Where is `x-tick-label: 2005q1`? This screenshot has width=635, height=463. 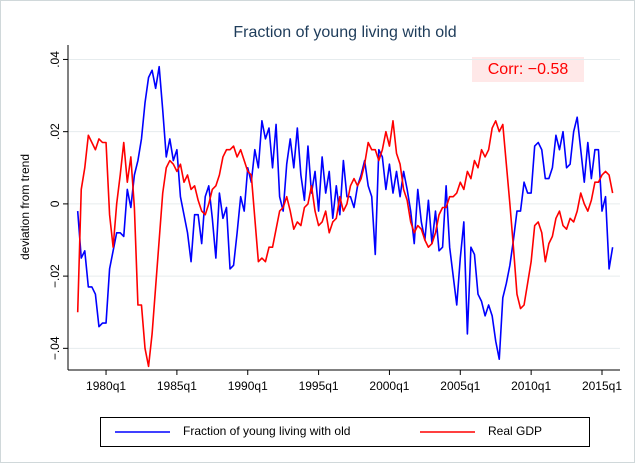
x-tick-label: 2005q1 is located at coordinates (460, 386).